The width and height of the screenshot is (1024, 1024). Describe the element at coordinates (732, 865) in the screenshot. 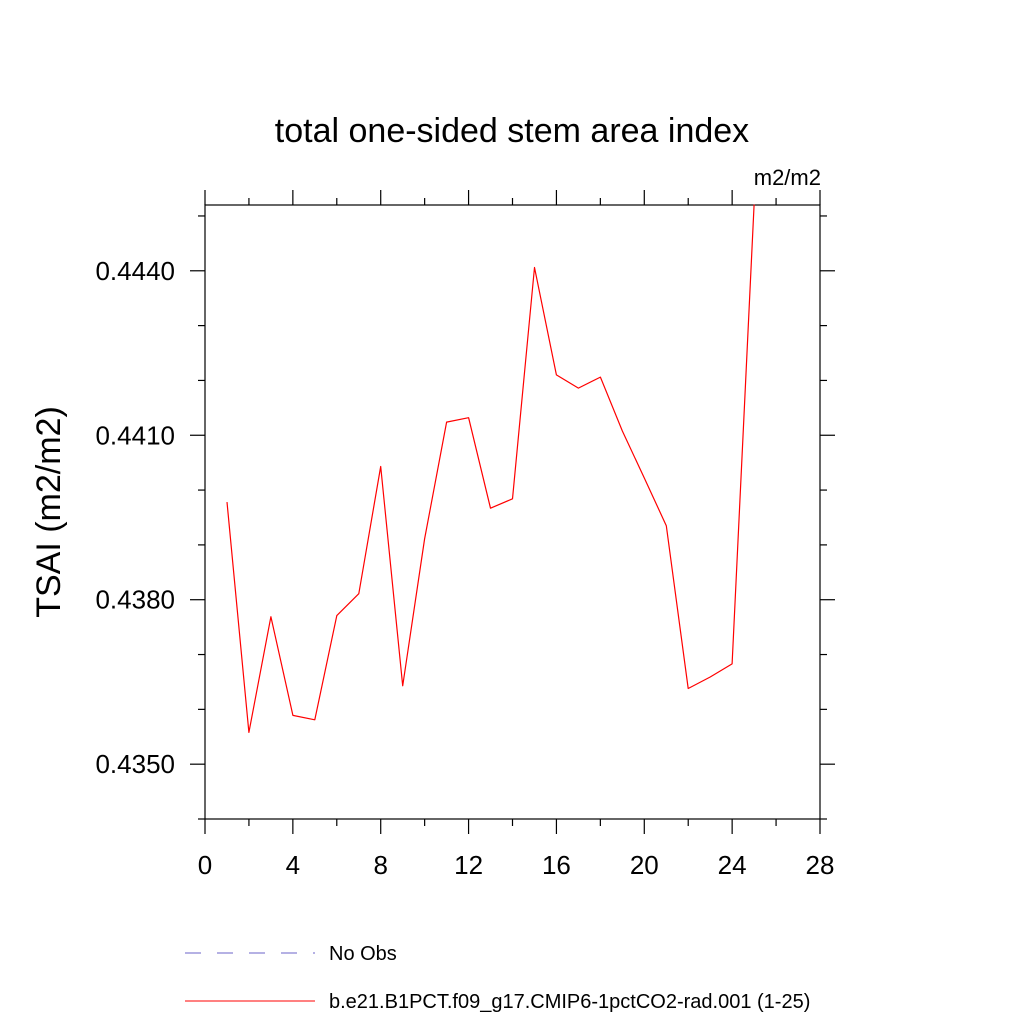

I see `x-tick-label: 24` at that location.